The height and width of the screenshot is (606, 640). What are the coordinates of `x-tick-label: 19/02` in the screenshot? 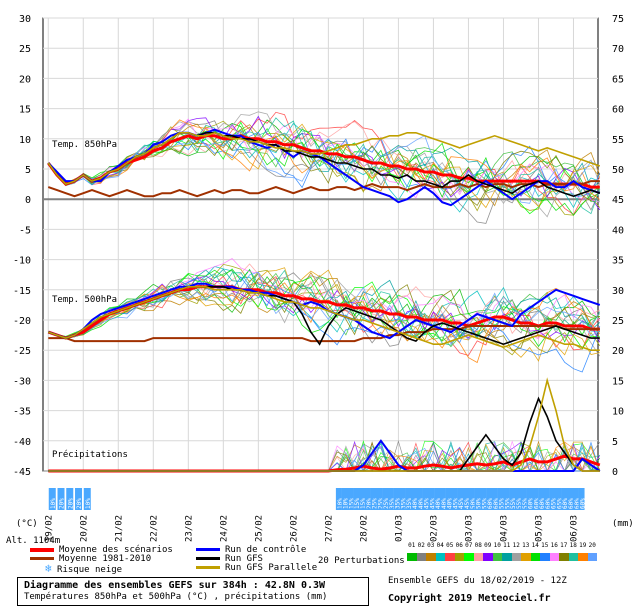 It's located at (49, 528).